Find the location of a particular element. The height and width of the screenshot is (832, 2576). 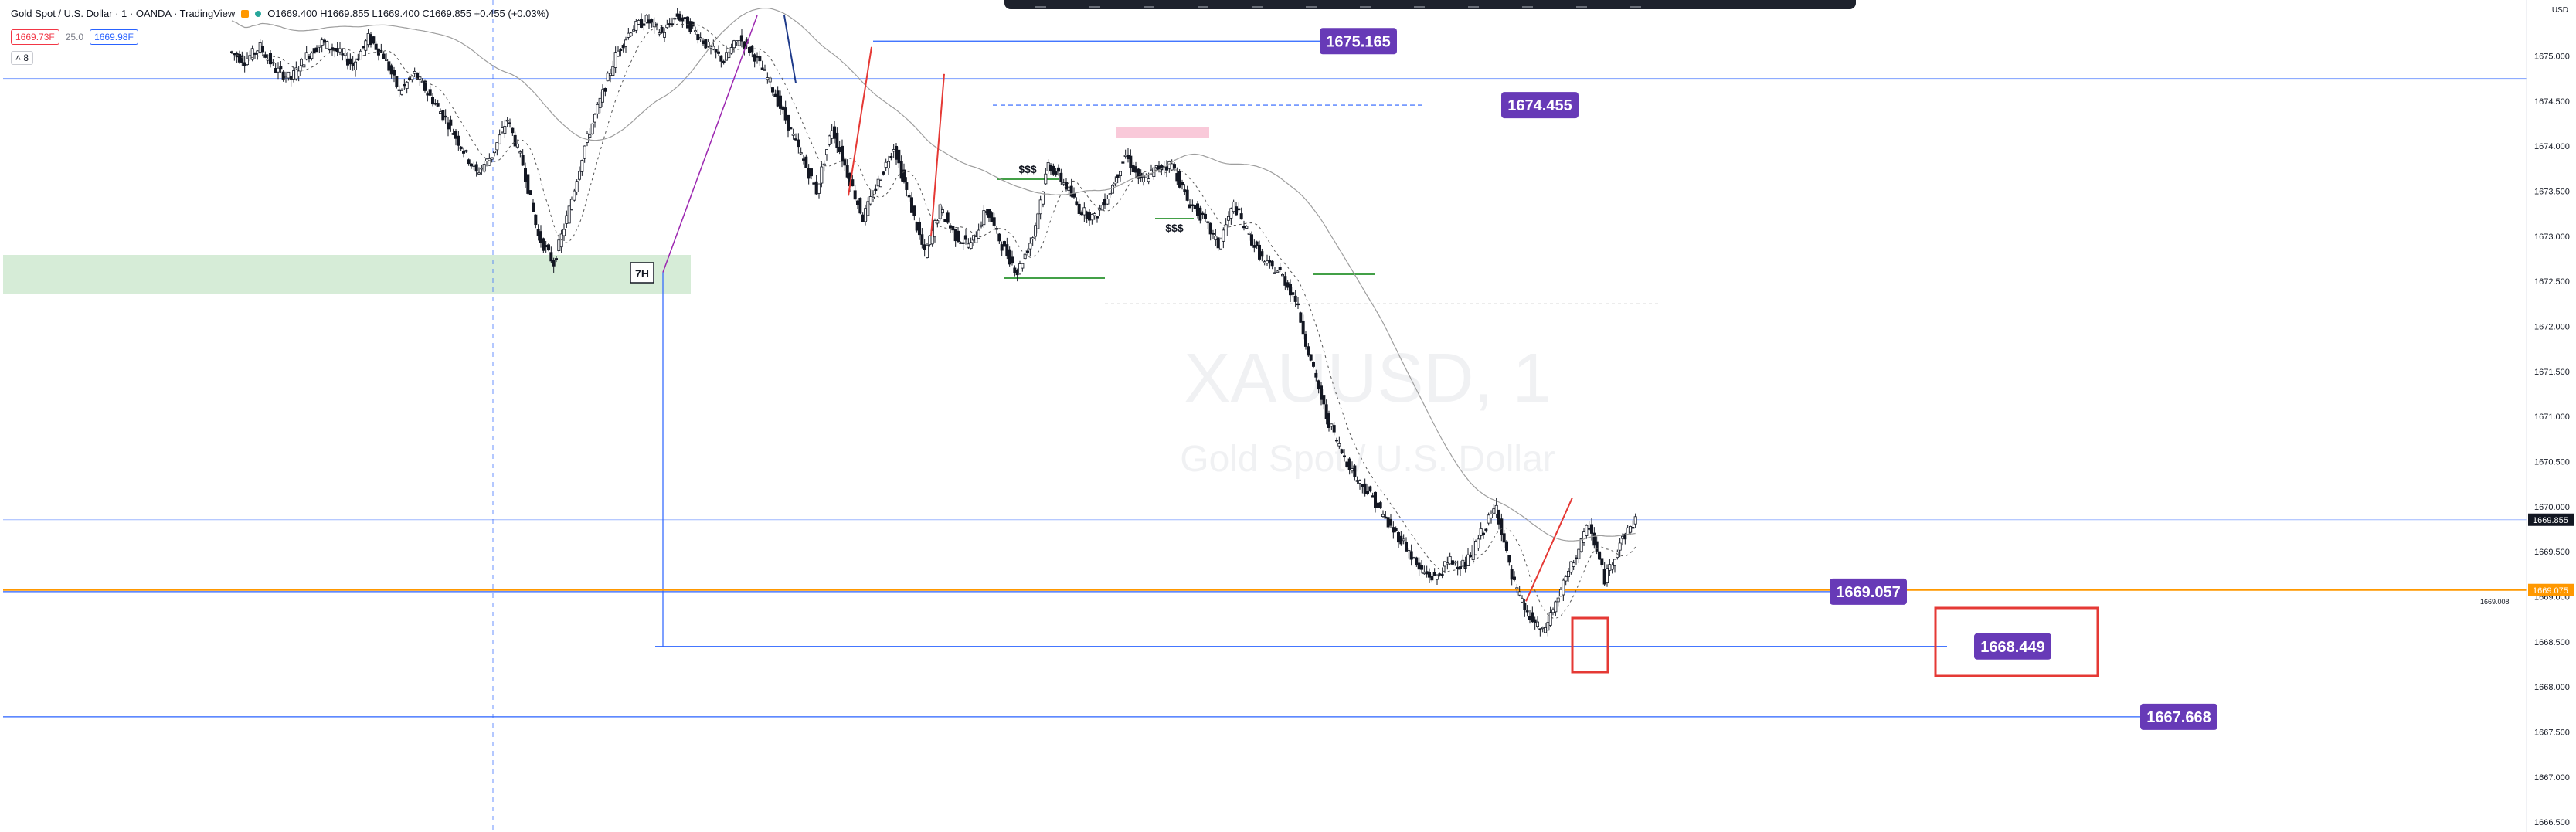

brush-icon is located at coordinates (1203, 4).